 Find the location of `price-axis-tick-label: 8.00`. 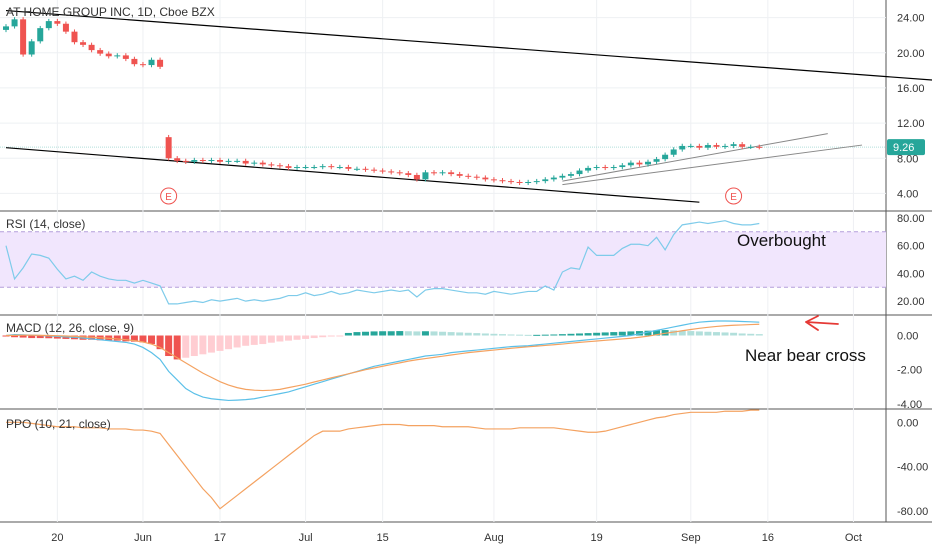

price-axis-tick-label: 8.00 is located at coordinates (907, 159).